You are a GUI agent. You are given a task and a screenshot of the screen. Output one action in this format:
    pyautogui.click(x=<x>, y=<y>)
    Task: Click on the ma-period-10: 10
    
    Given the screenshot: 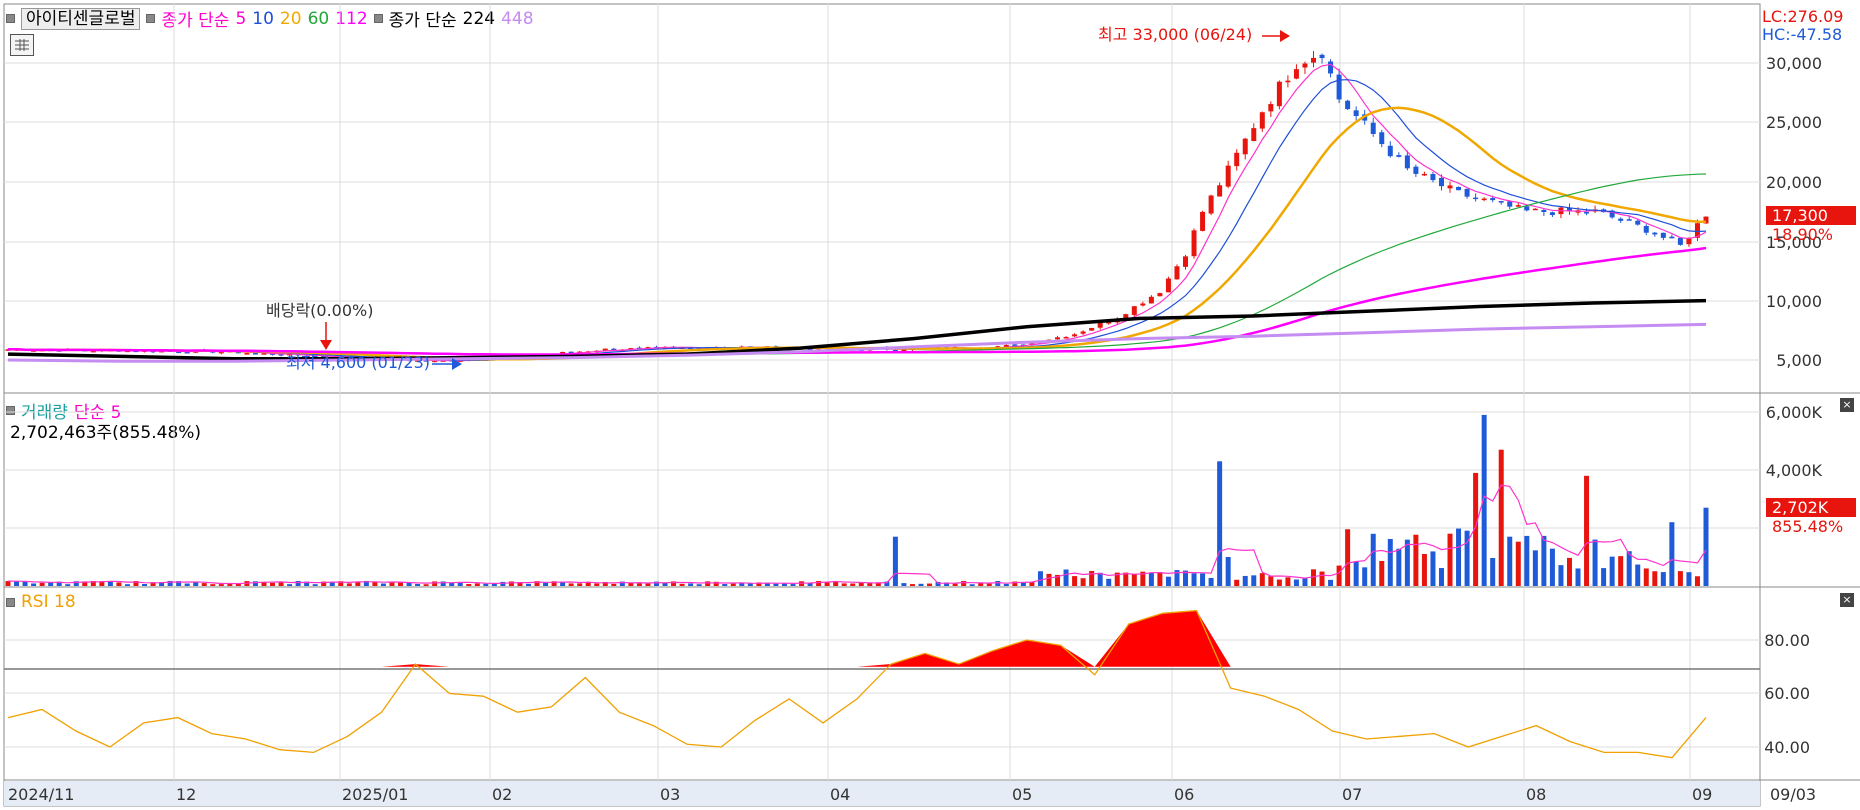 What is the action you would take?
    pyautogui.click(x=263, y=18)
    